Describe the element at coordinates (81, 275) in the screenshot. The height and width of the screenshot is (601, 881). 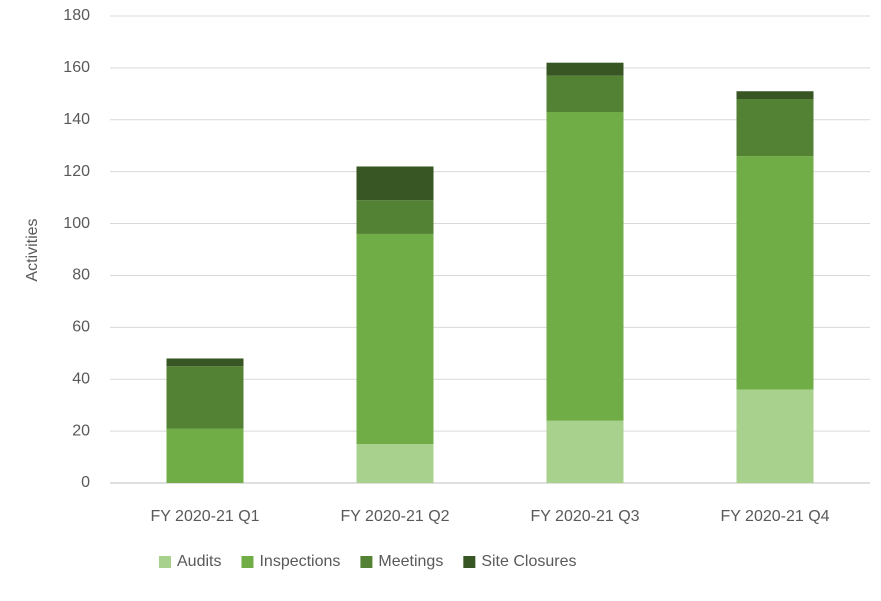
I see `y-tick-label: 80` at that location.